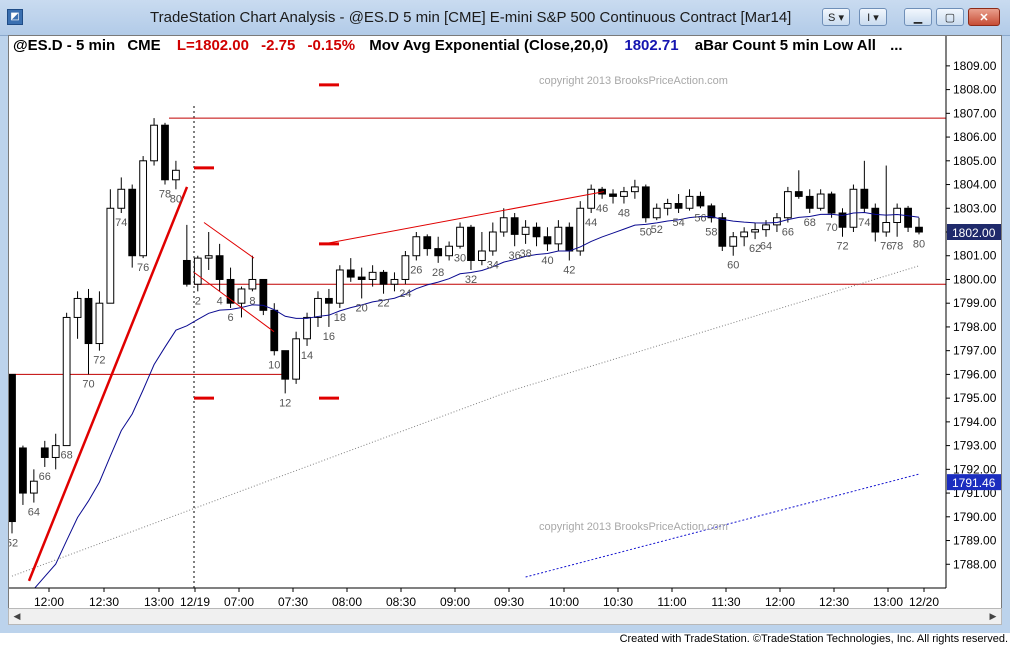 This screenshot has width=1010, height=647. What do you see at coordinates (984, 17) in the screenshot?
I see `close-button: ✕` at bounding box center [984, 17].